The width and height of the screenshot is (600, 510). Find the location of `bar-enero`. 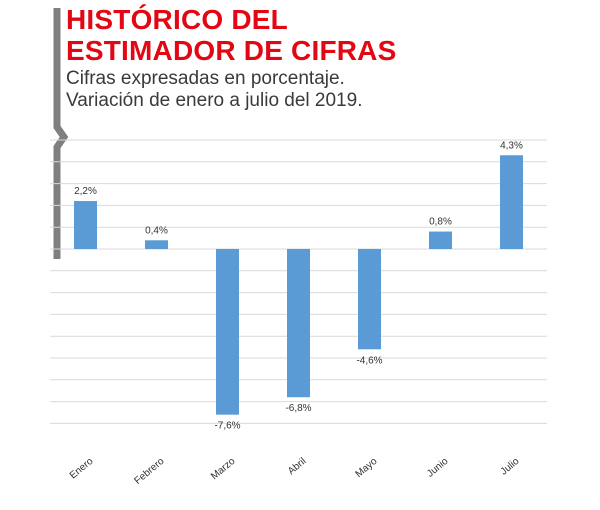

bar-enero is located at coordinates (85, 225).